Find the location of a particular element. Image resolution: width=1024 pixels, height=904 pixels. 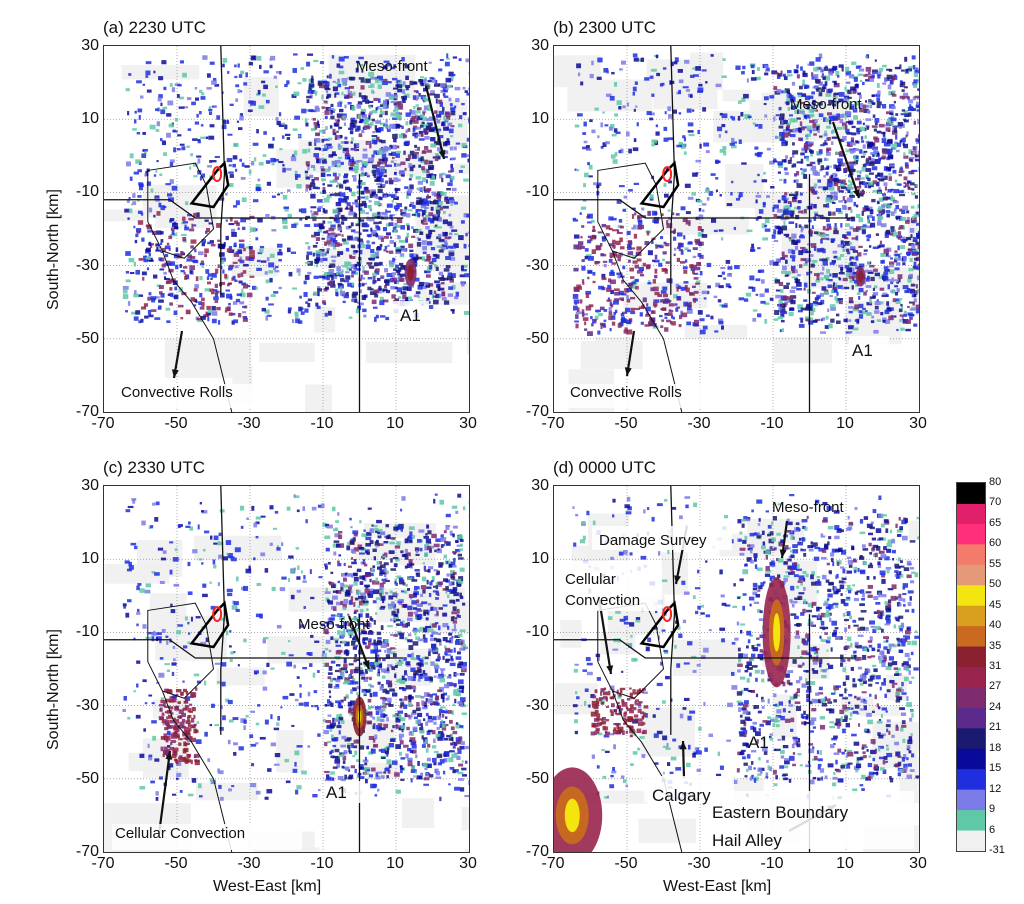

panel-title-a: (a) 2230 UTC is located at coordinates (154, 27).